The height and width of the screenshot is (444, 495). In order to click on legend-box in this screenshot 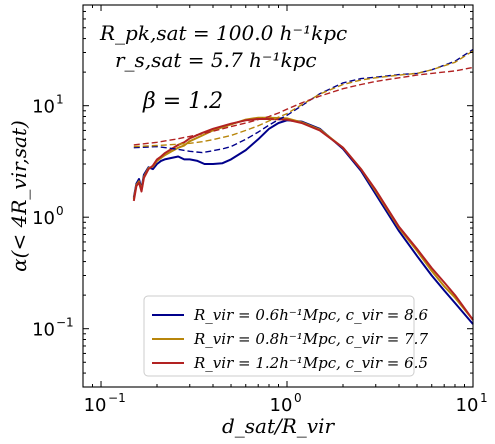, I will do `click(279, 336)`.